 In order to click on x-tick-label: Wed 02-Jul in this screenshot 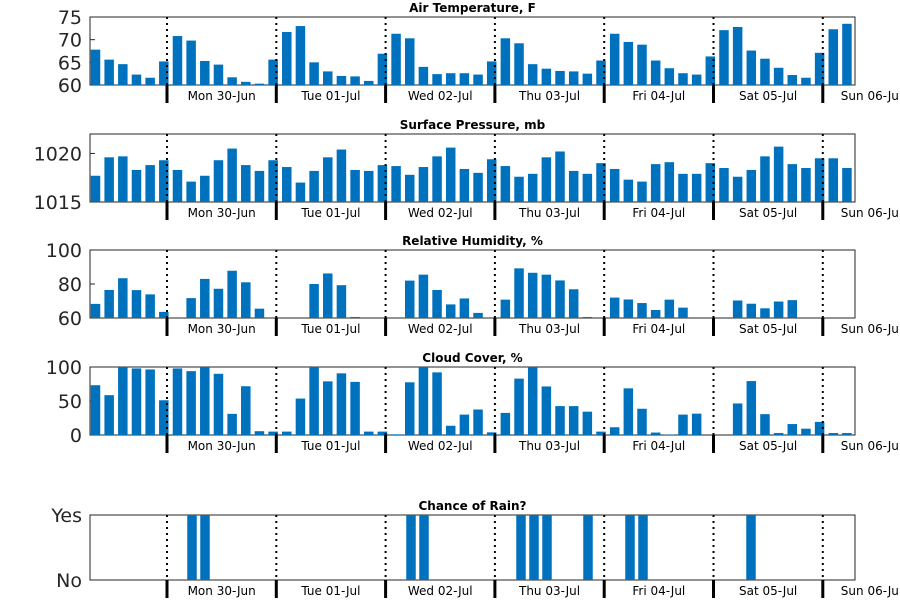, I will do `click(440, 329)`.